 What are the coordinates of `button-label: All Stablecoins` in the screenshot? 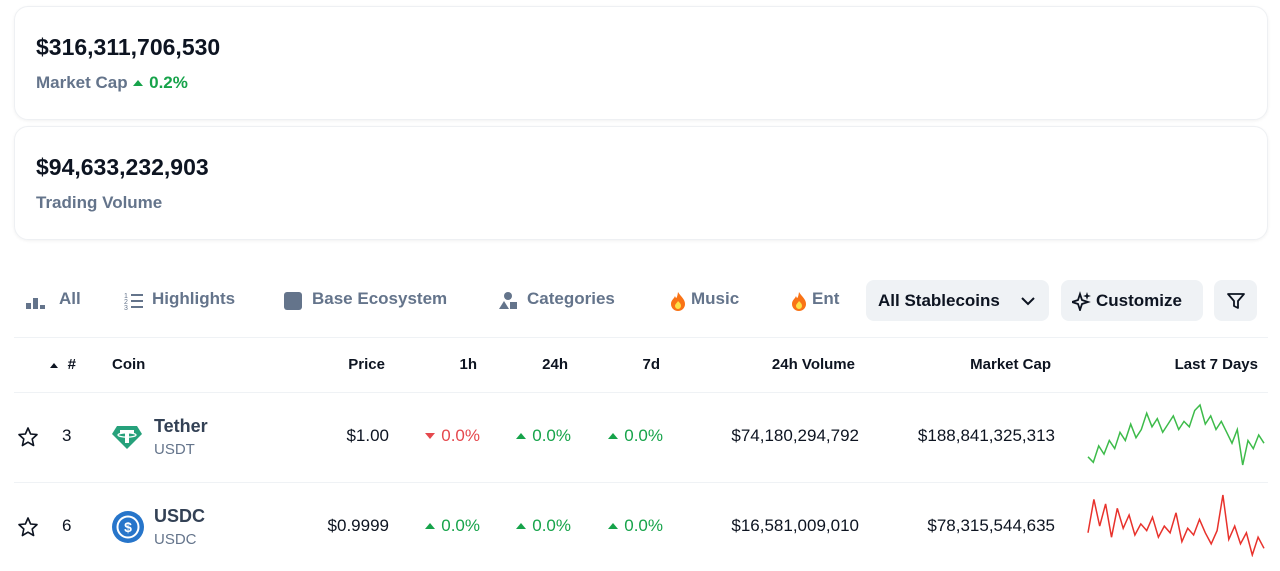 It's located at (939, 300).